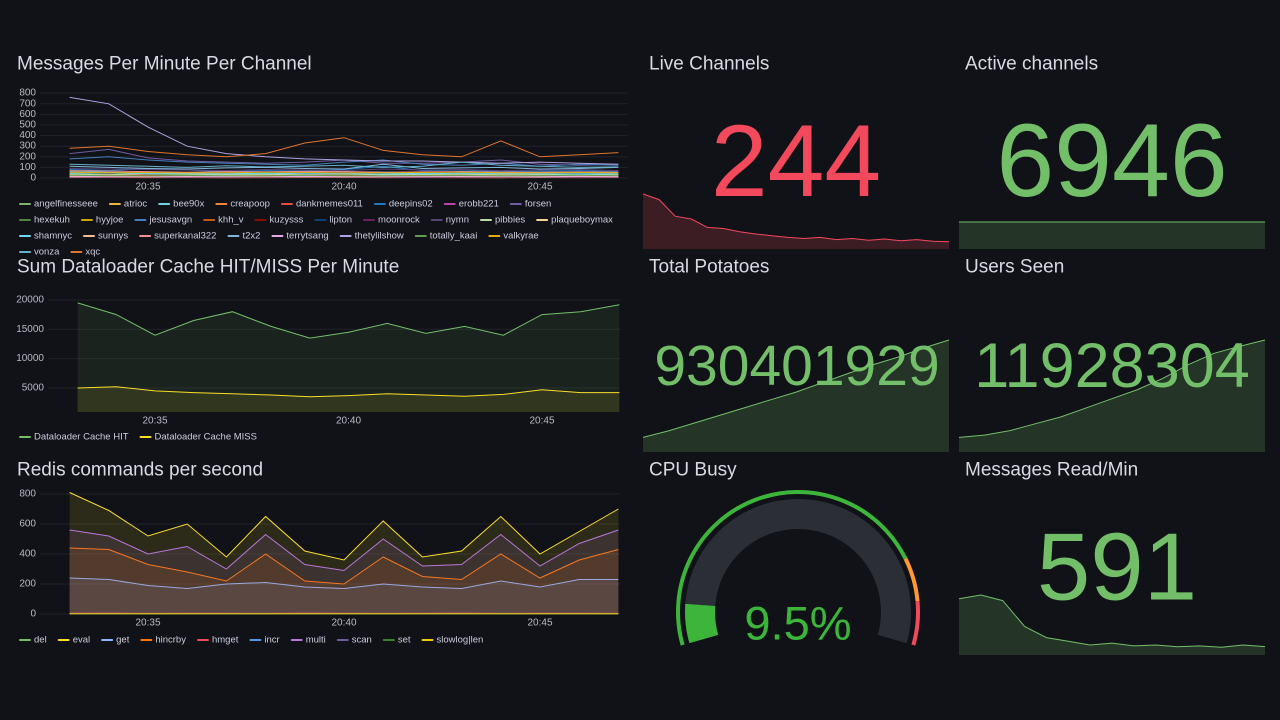 Image resolution: width=1280 pixels, height=720 pixels. Describe the element at coordinates (188, 204) in the screenshot. I see `legend-label: bee90x` at that location.